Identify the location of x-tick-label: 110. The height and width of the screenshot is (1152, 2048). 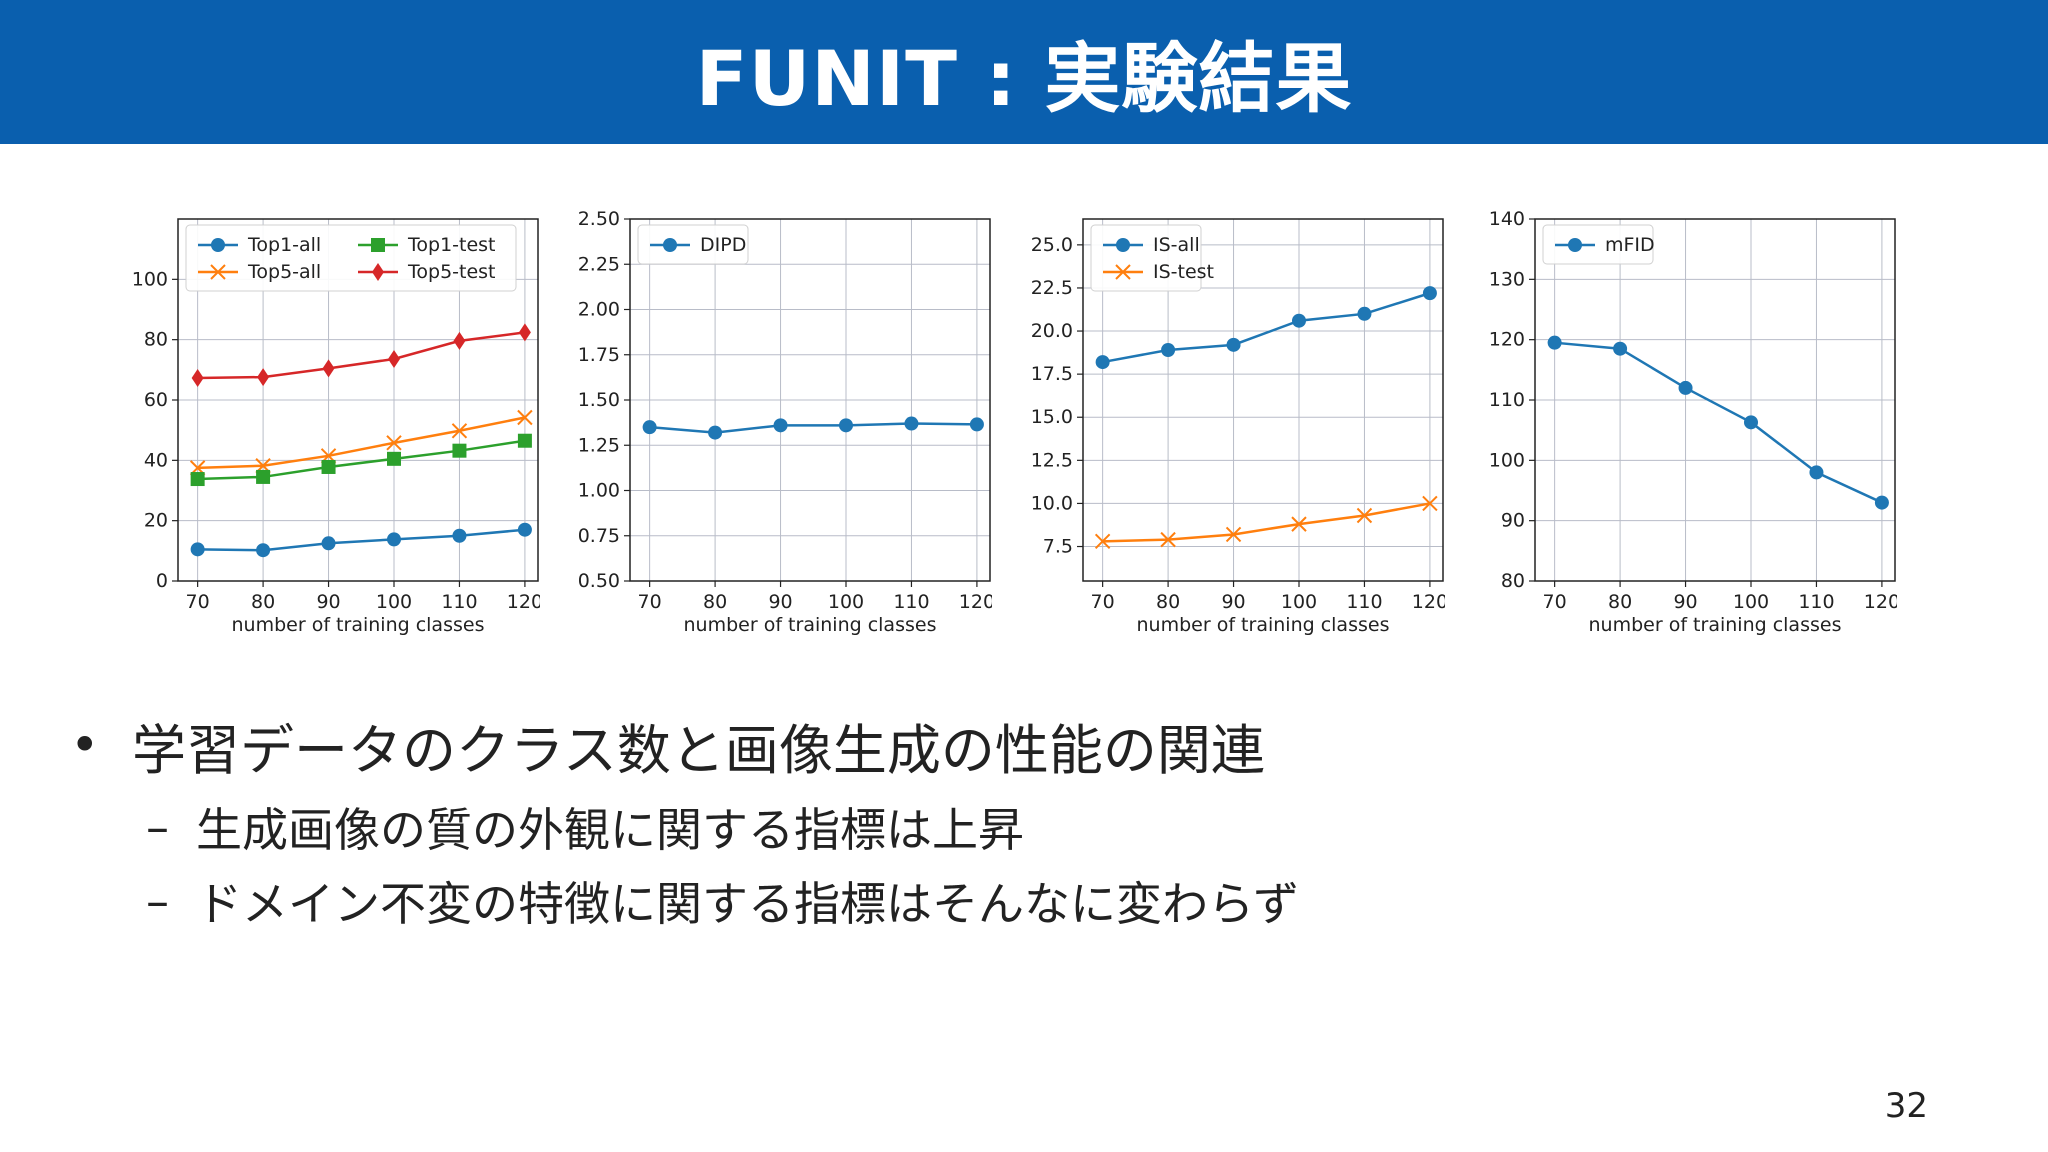
(459, 602).